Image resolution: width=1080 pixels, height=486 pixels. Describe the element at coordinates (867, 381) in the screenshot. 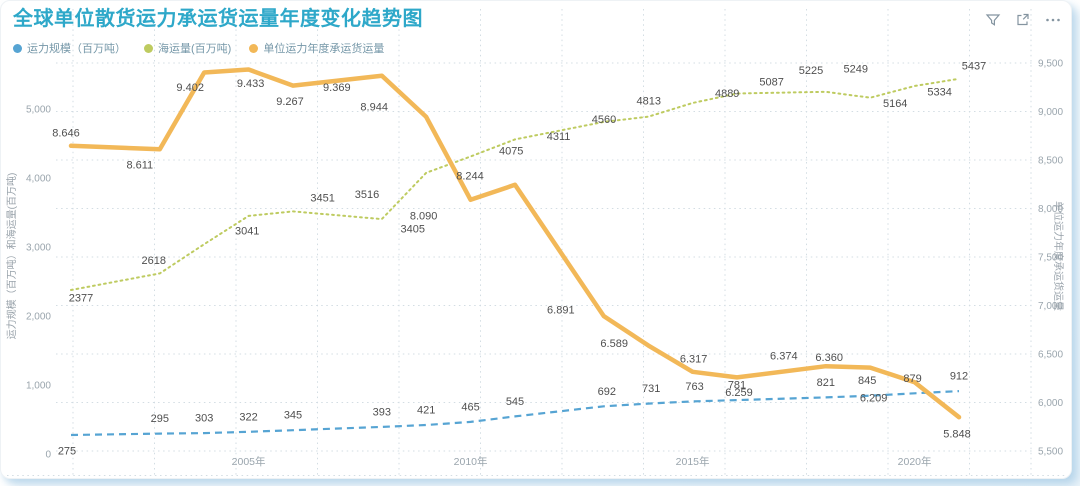

I see `svg-text: 845` at that location.